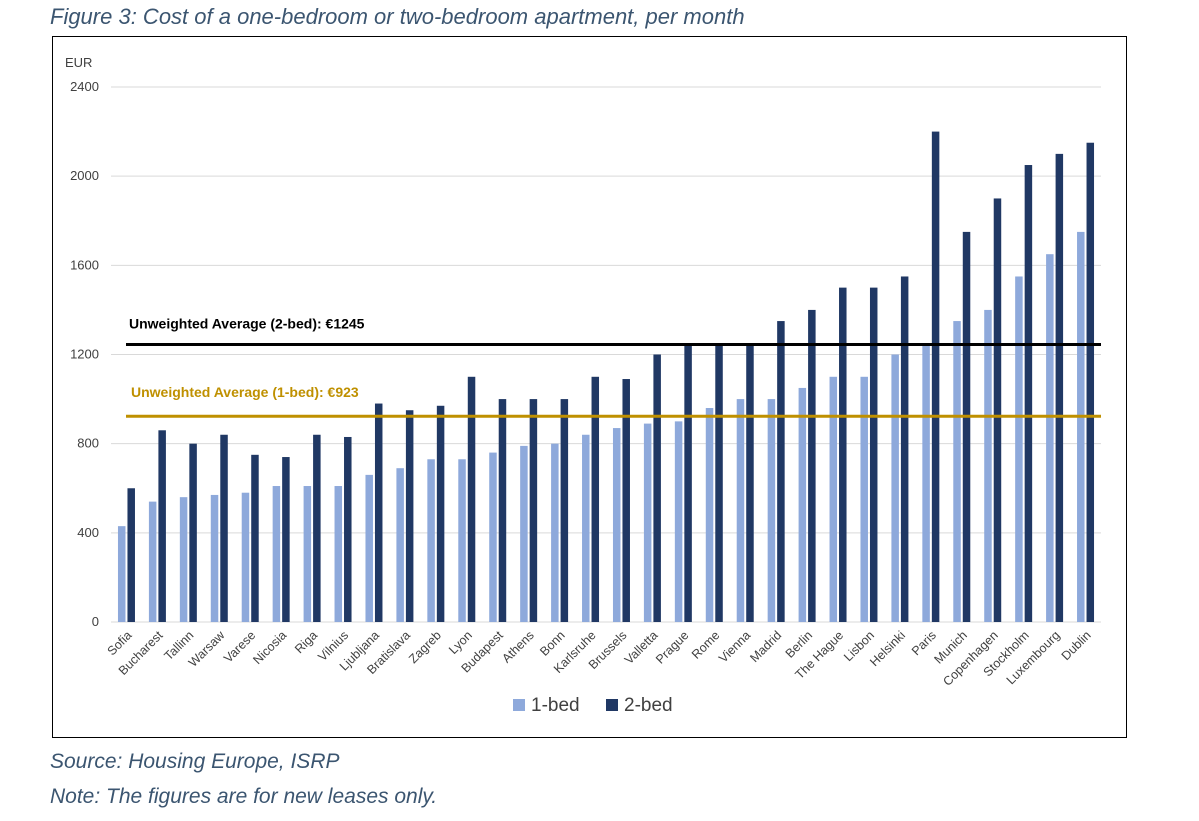  I want to click on y-tick-label: 800, so click(88, 443).